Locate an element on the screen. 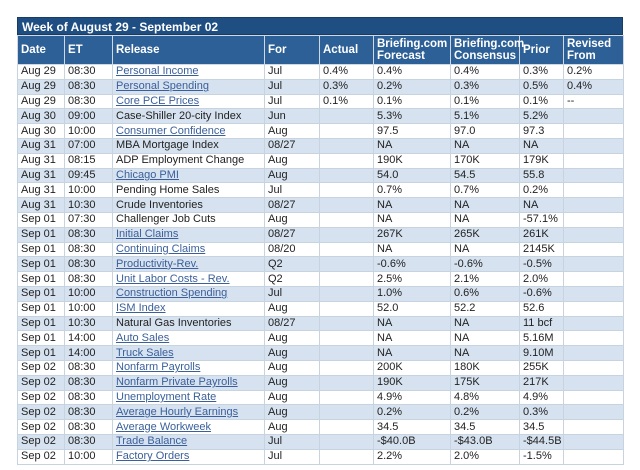 This screenshot has height=470, width=640. cell-for: Jun is located at coordinates (292, 116).